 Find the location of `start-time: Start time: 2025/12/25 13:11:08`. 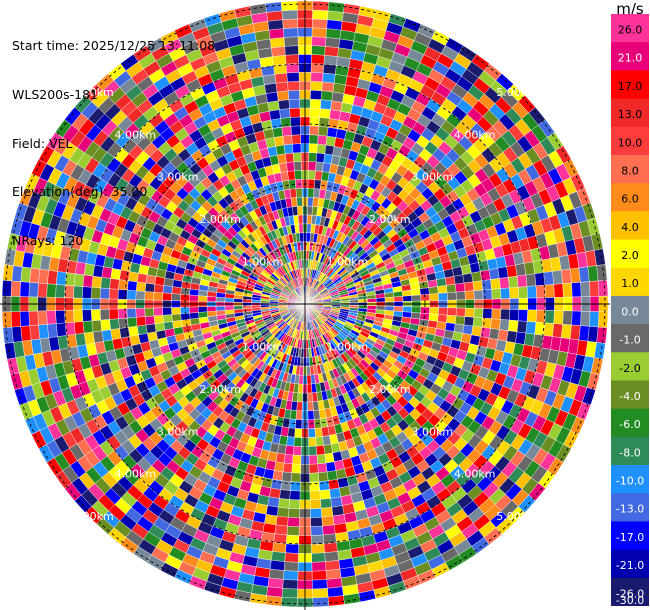

start-time: Start time: 2025/12/25 13:11:08 is located at coordinates (114, 46).